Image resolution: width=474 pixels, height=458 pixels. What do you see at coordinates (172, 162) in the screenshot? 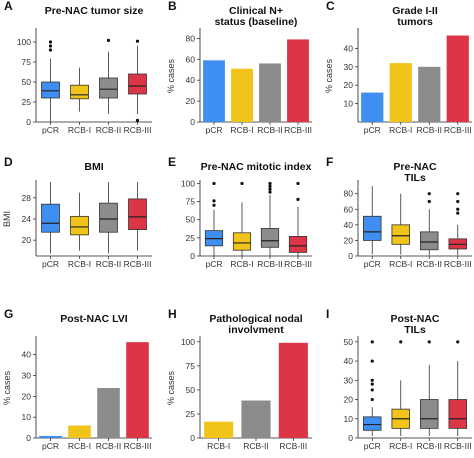
I see `panel-letter: E` at bounding box center [172, 162].